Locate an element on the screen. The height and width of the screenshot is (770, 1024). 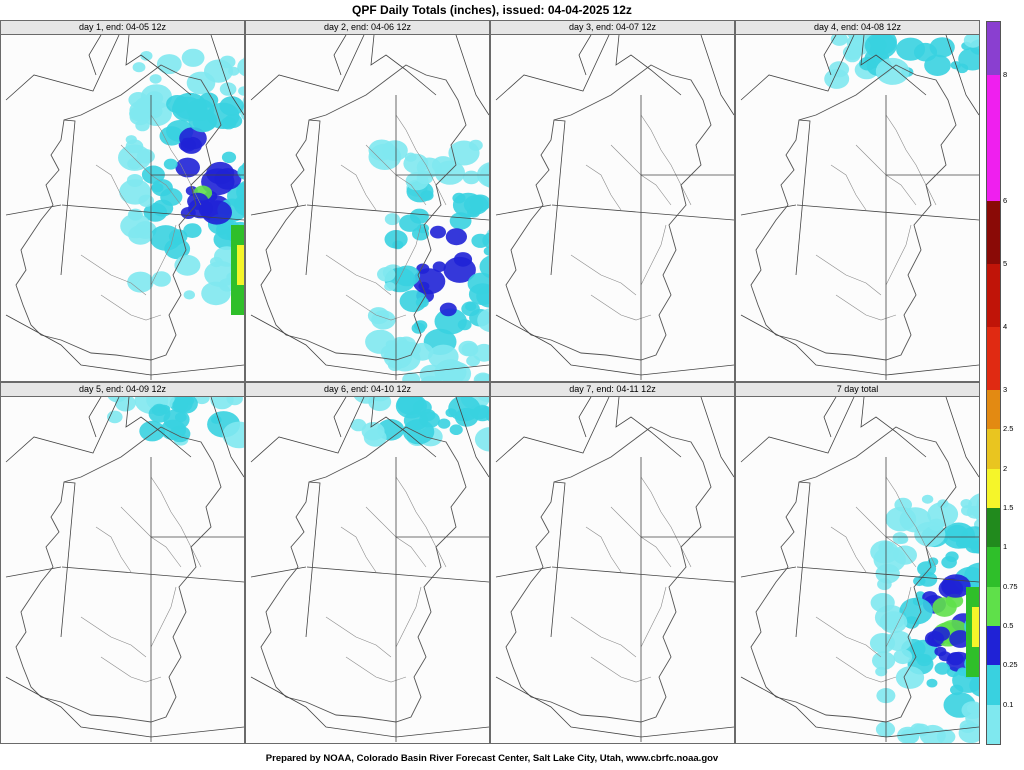
map-panel-8: 7 day total is located at coordinates (857, 563).